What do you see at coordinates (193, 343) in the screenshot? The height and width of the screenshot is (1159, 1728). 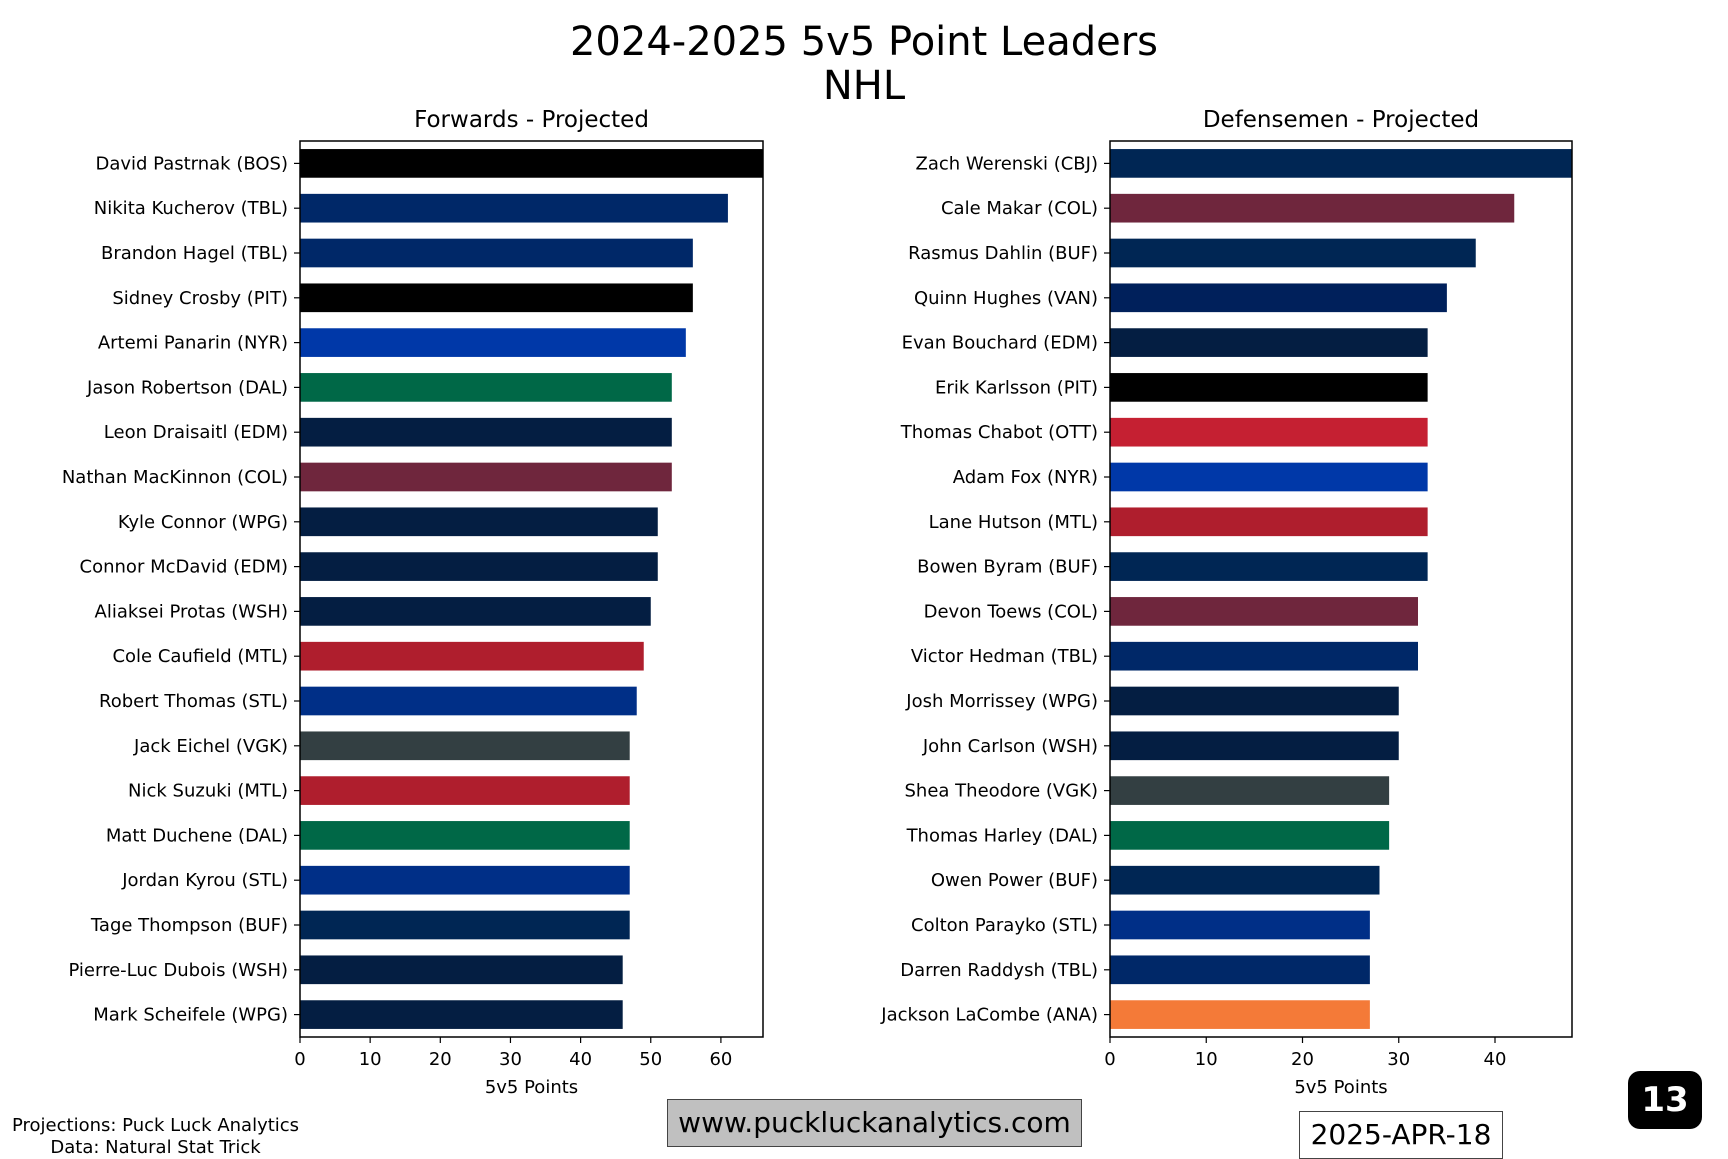 I see `y-tick-label: Artemi Panarin (NYR)` at bounding box center [193, 343].